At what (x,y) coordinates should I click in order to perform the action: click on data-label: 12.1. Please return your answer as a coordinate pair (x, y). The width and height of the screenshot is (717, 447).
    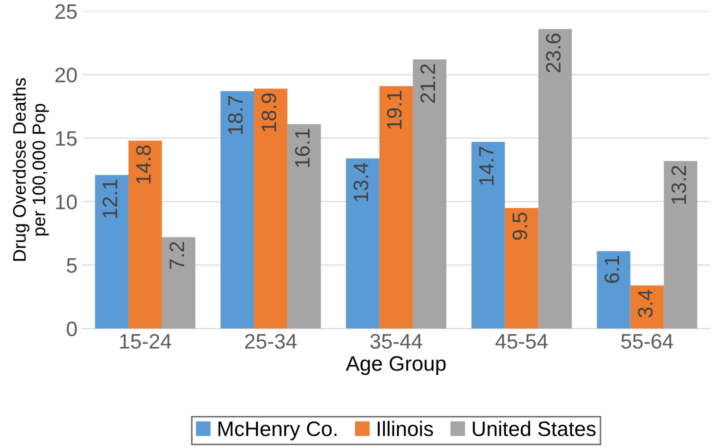
    Looking at the image, I should click on (110, 199).